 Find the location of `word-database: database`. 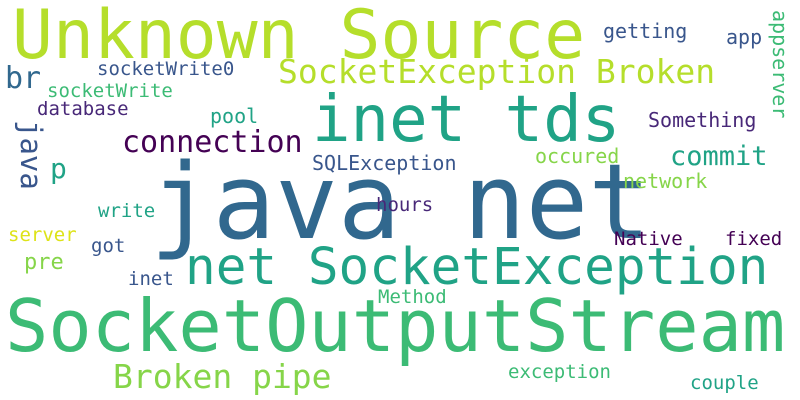

word-database: database is located at coordinates (83, 109).